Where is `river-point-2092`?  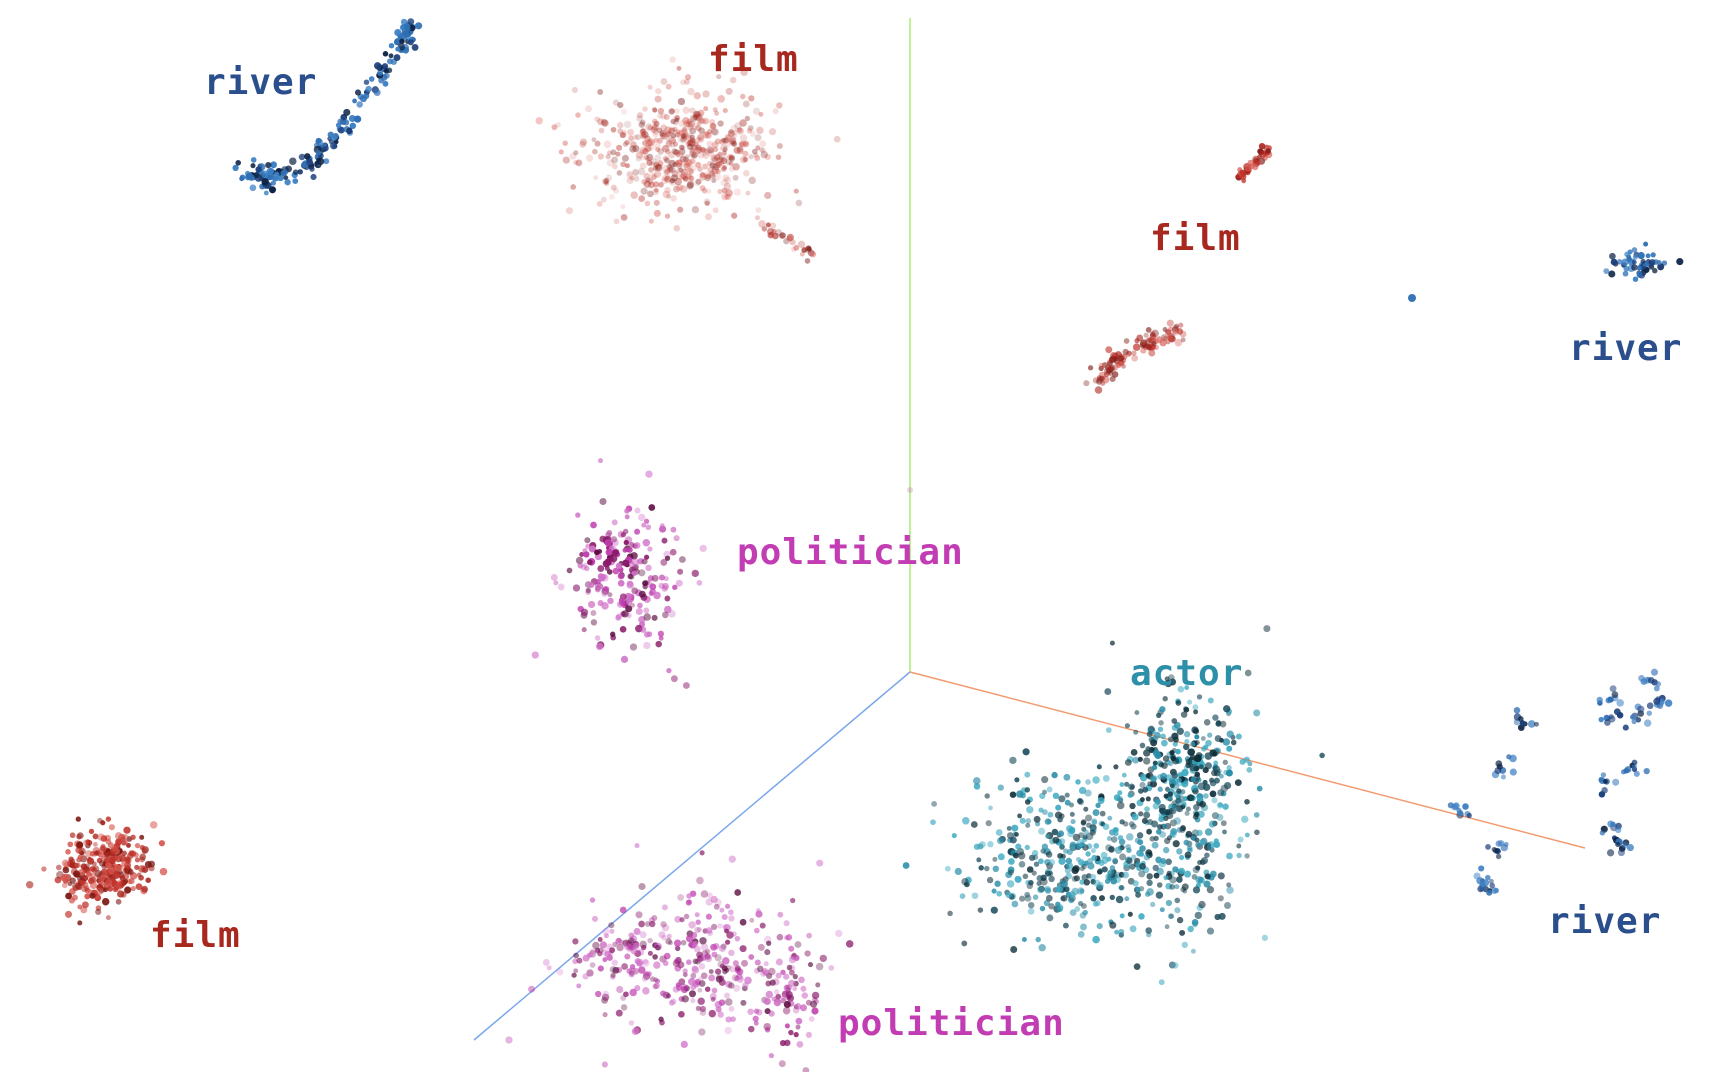
river-point-2092 is located at coordinates (1509, 757).